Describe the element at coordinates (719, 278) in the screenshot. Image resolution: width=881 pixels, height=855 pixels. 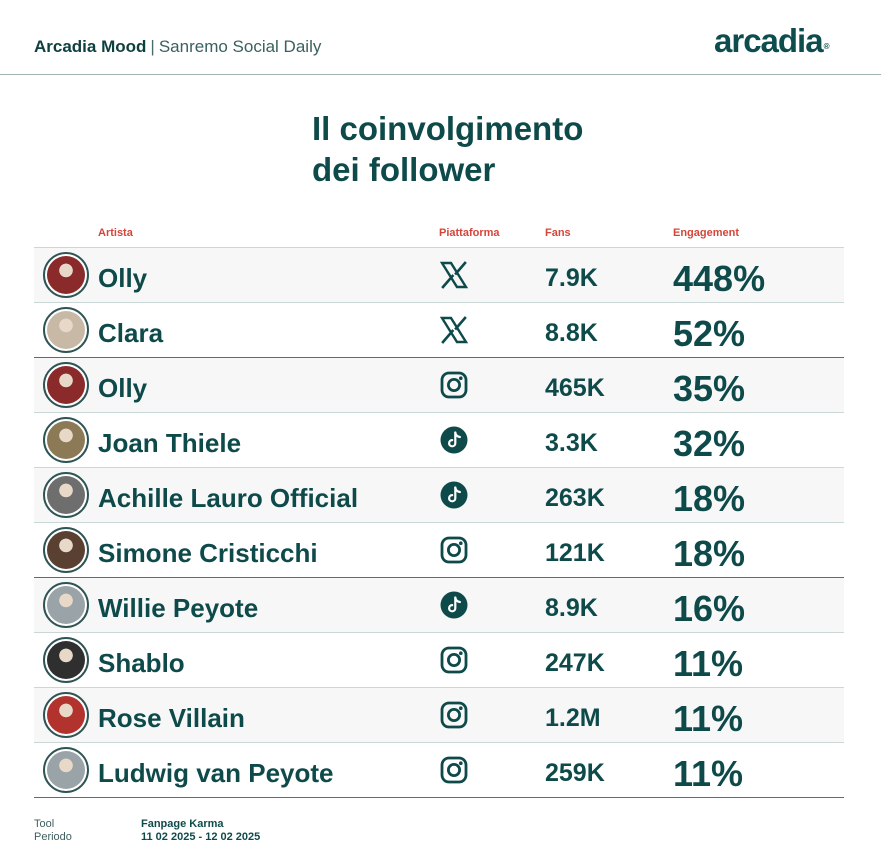
I see `engagement-value: 448%` at that location.